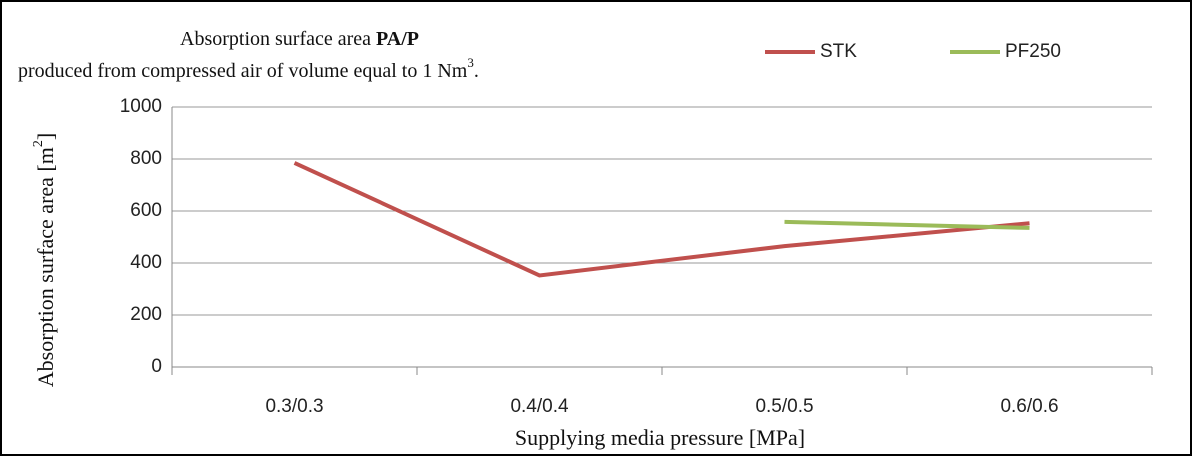  Describe the element at coordinates (1033, 51) in the screenshot. I see `legend-label: PF250` at that location.